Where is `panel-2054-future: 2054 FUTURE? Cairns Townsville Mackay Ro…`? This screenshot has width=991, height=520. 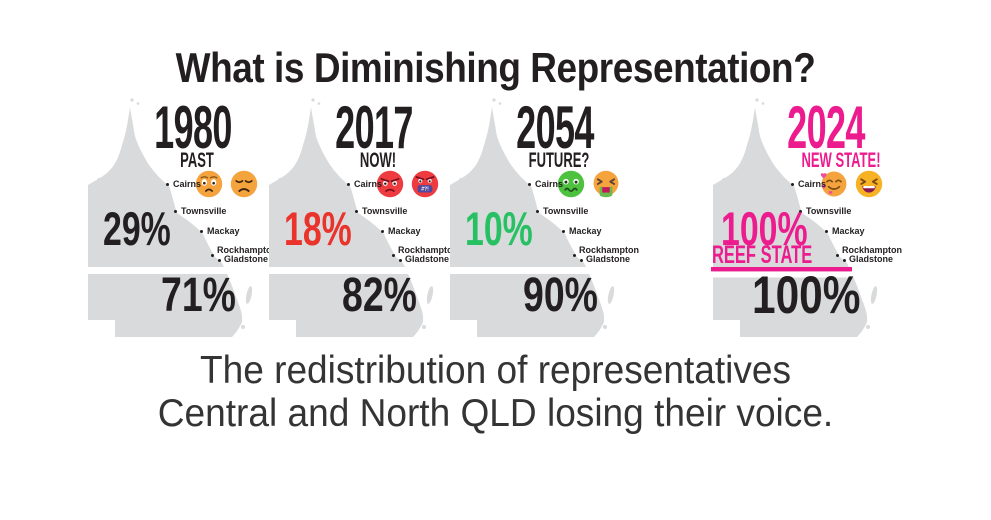 panel-2054-future: 2054 FUTURE? Cairns Townsville Mackay Ro… is located at coordinates (543, 219).